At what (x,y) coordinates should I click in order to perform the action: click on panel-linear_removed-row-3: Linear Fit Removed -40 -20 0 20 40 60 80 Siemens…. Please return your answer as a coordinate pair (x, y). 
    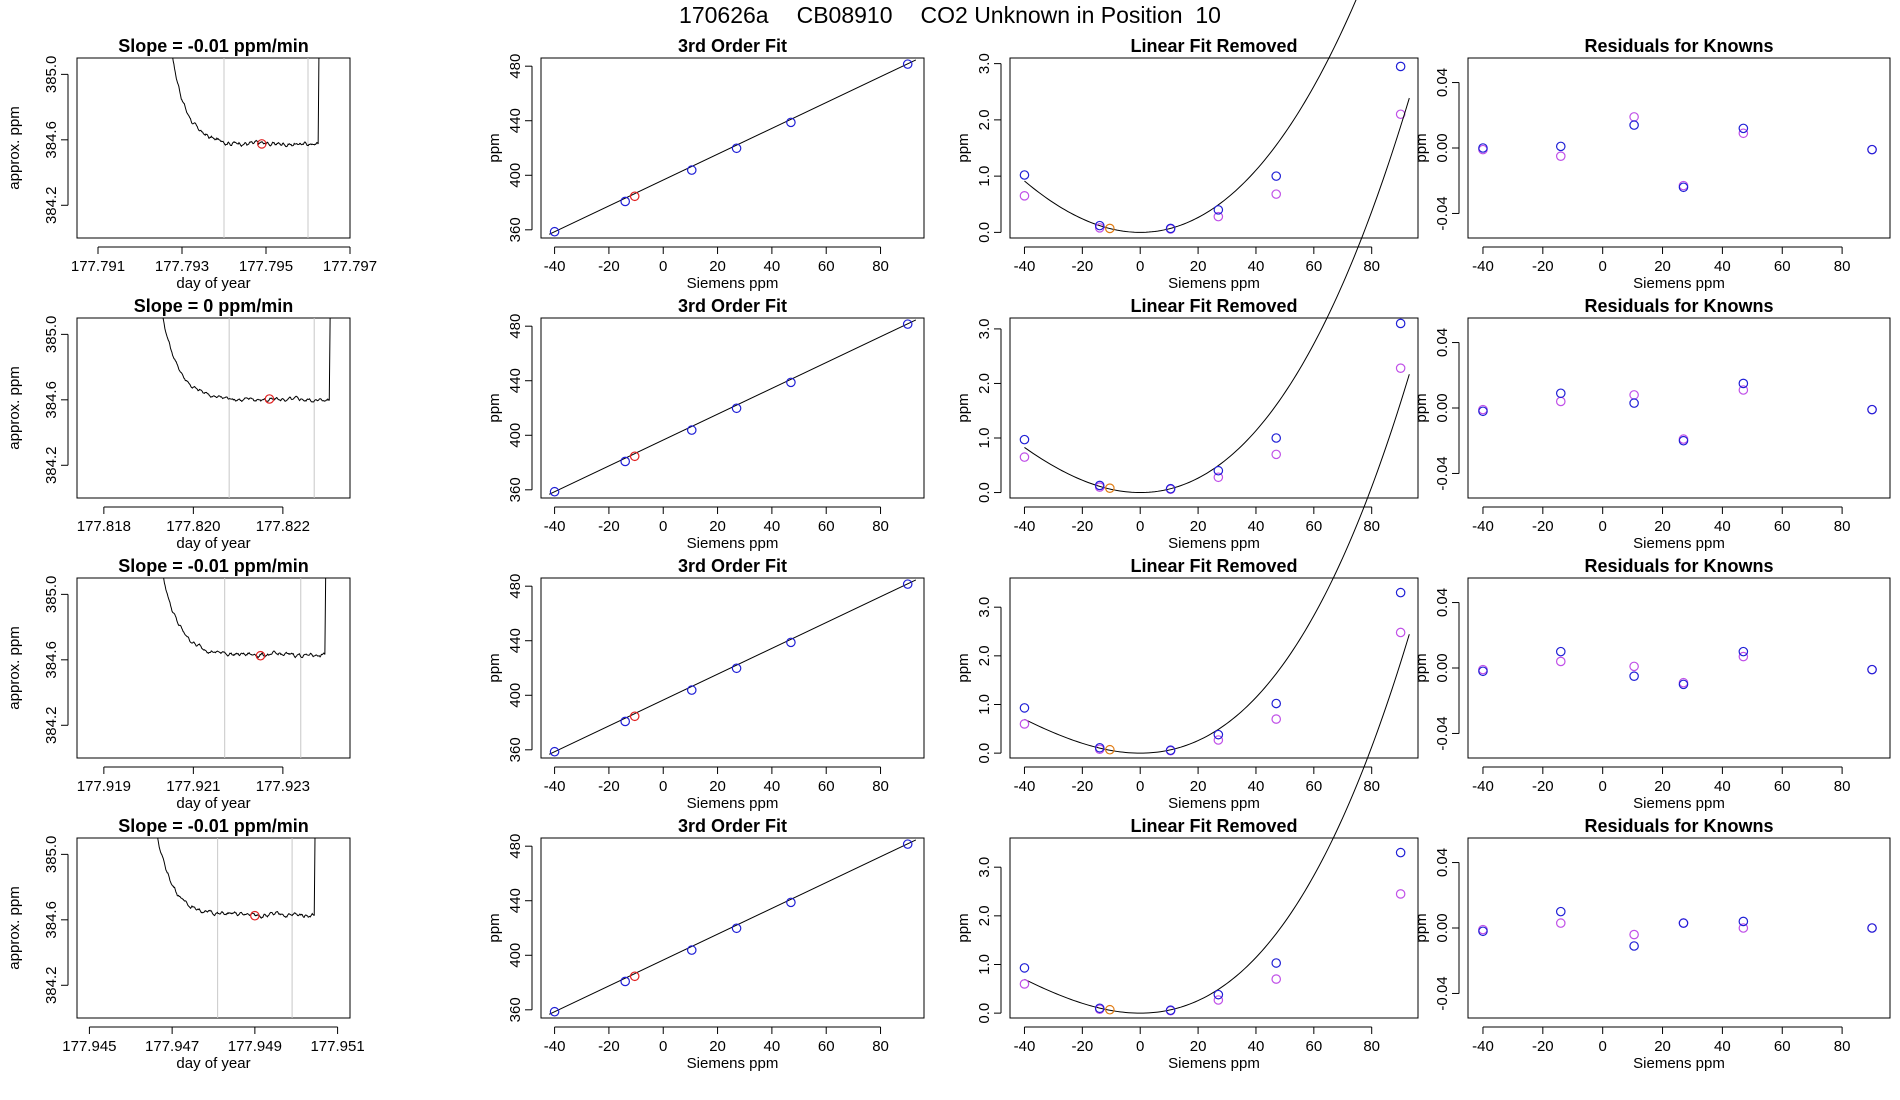
    Looking at the image, I should click on (1187, 593).